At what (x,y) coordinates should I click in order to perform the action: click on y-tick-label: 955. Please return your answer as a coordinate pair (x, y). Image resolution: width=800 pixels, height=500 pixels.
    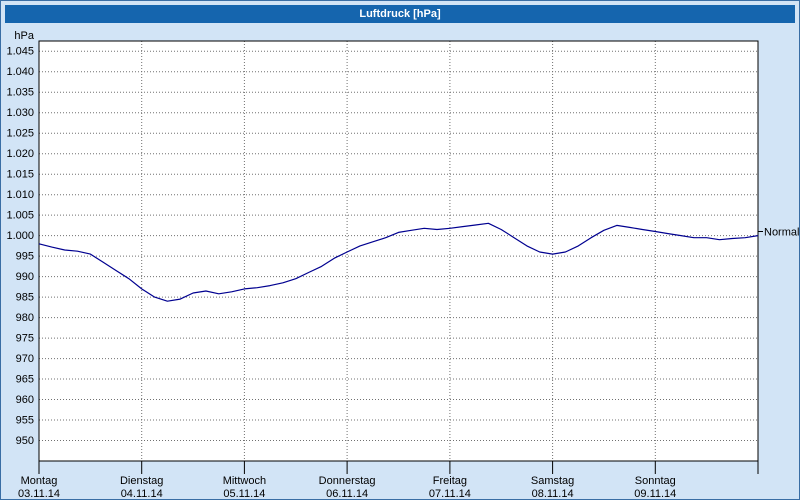
    Looking at the image, I should click on (25, 421).